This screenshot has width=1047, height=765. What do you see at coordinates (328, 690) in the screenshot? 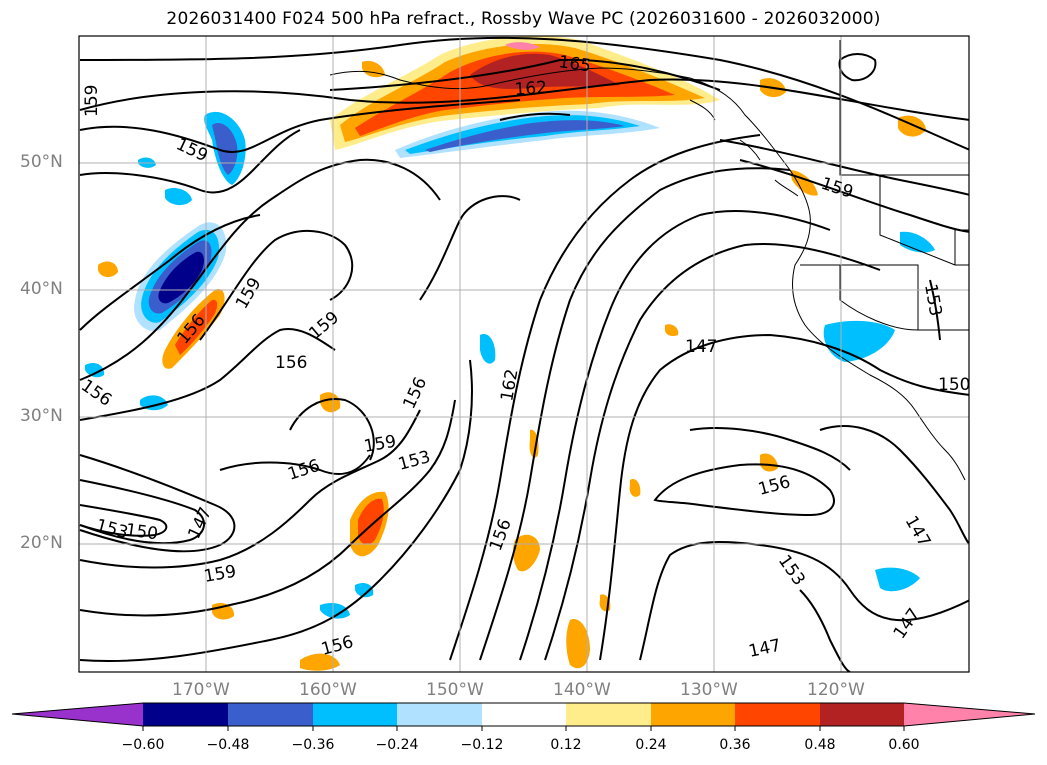
I see `lon-label-160w: 160°W` at bounding box center [328, 690].